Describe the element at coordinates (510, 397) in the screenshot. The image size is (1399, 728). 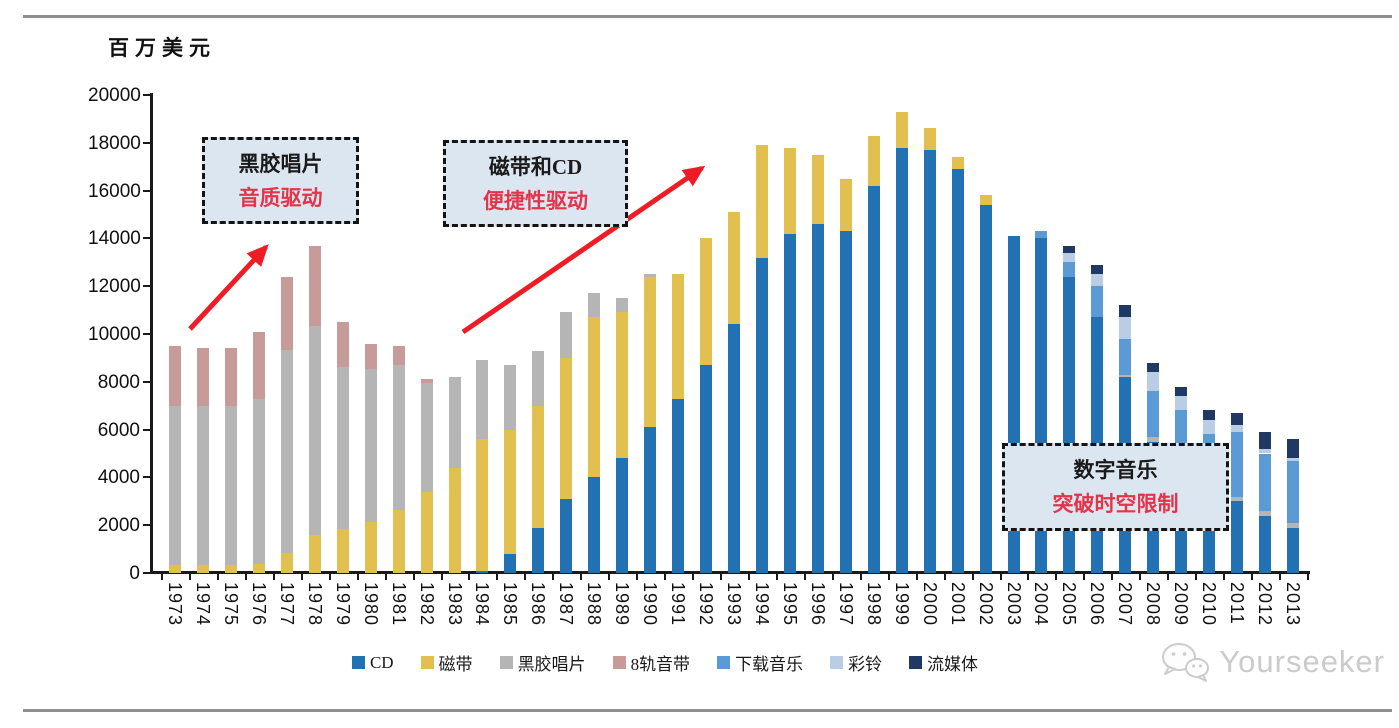
I see `bar-segment-黑胶唱片-1985` at that location.